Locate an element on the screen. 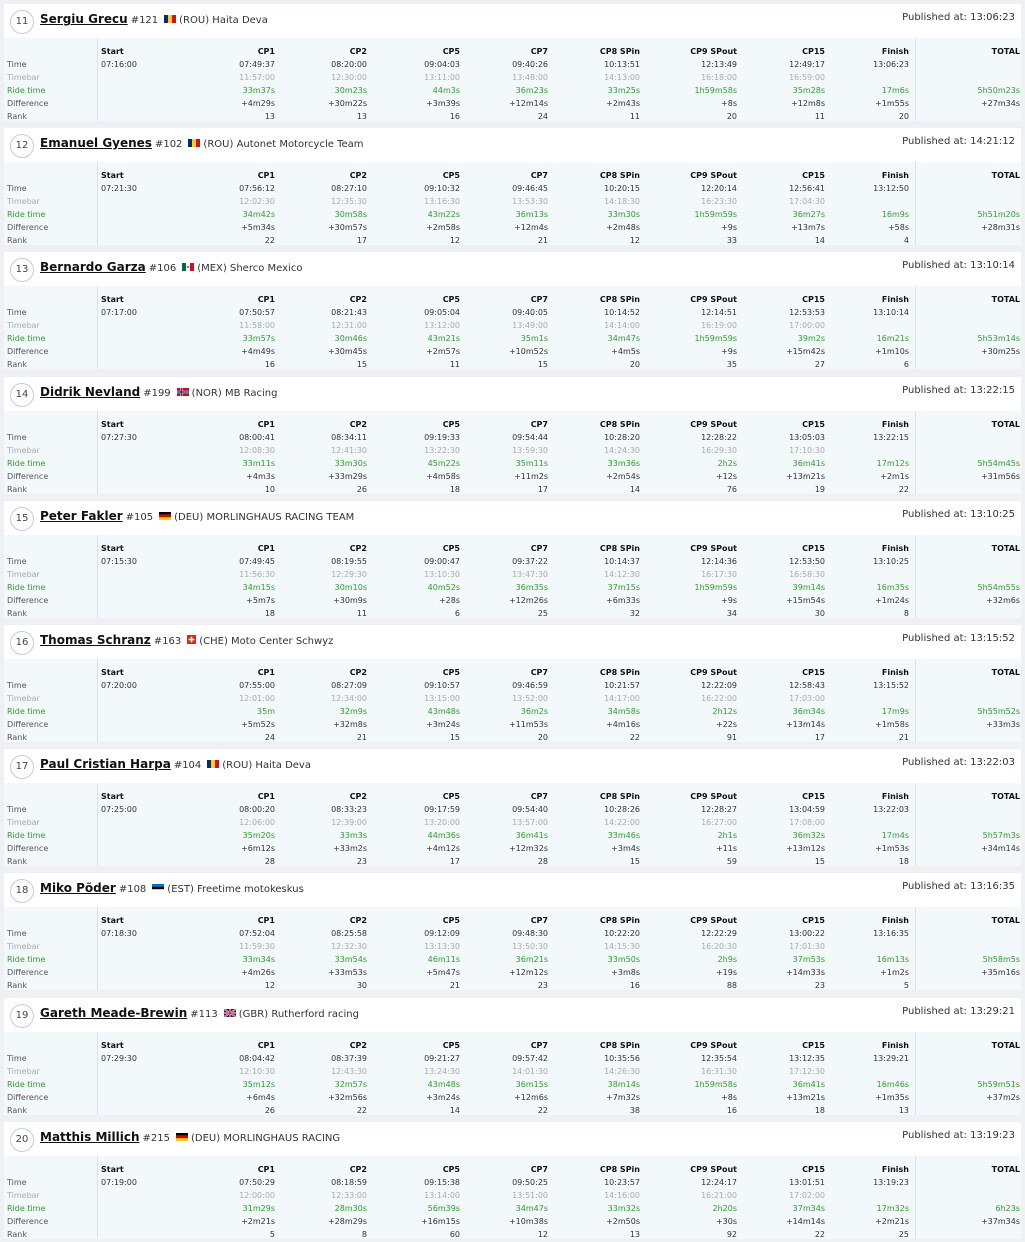  difference-value: +33m53s is located at coordinates (347, 973).